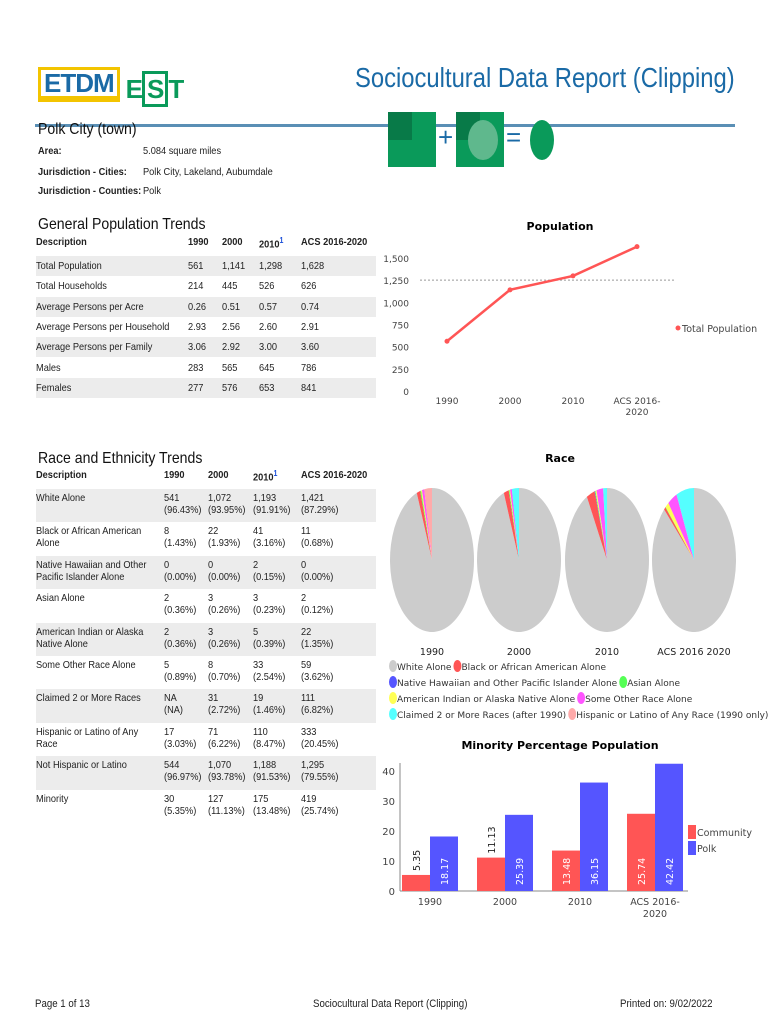 The width and height of the screenshot is (770, 1024). What do you see at coordinates (308, 367) in the screenshot?
I see `table-cell: 786` at bounding box center [308, 367].